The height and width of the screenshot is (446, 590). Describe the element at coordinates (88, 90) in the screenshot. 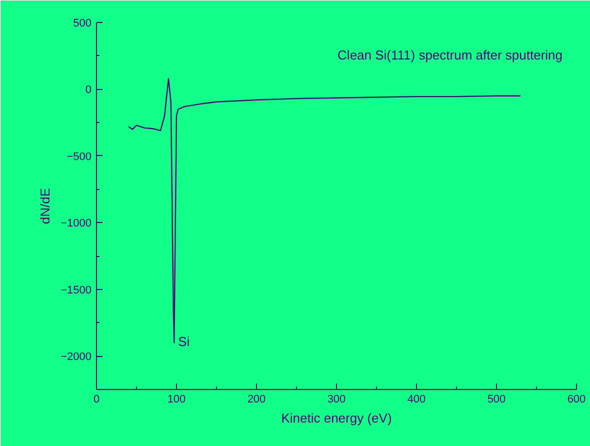

I see `y-tick-label: 0` at that location.